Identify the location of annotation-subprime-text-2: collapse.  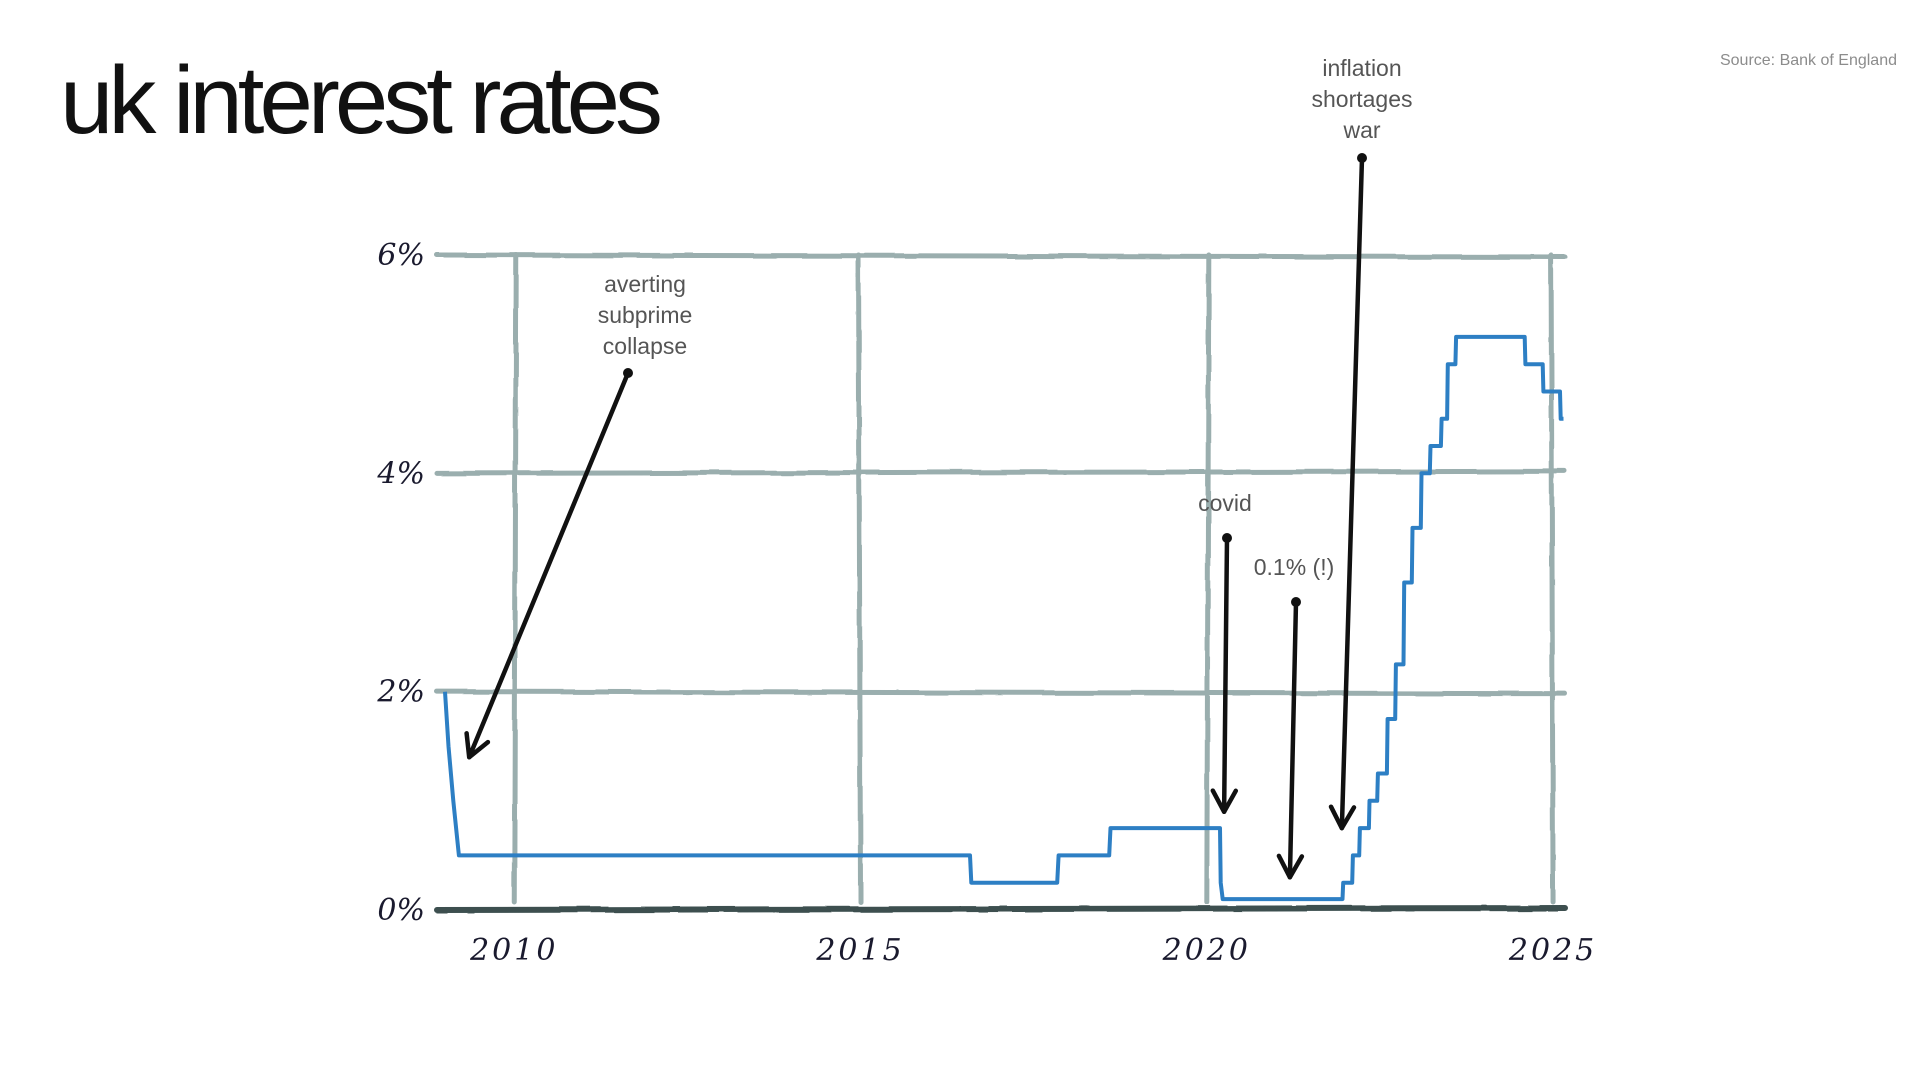
(645, 346).